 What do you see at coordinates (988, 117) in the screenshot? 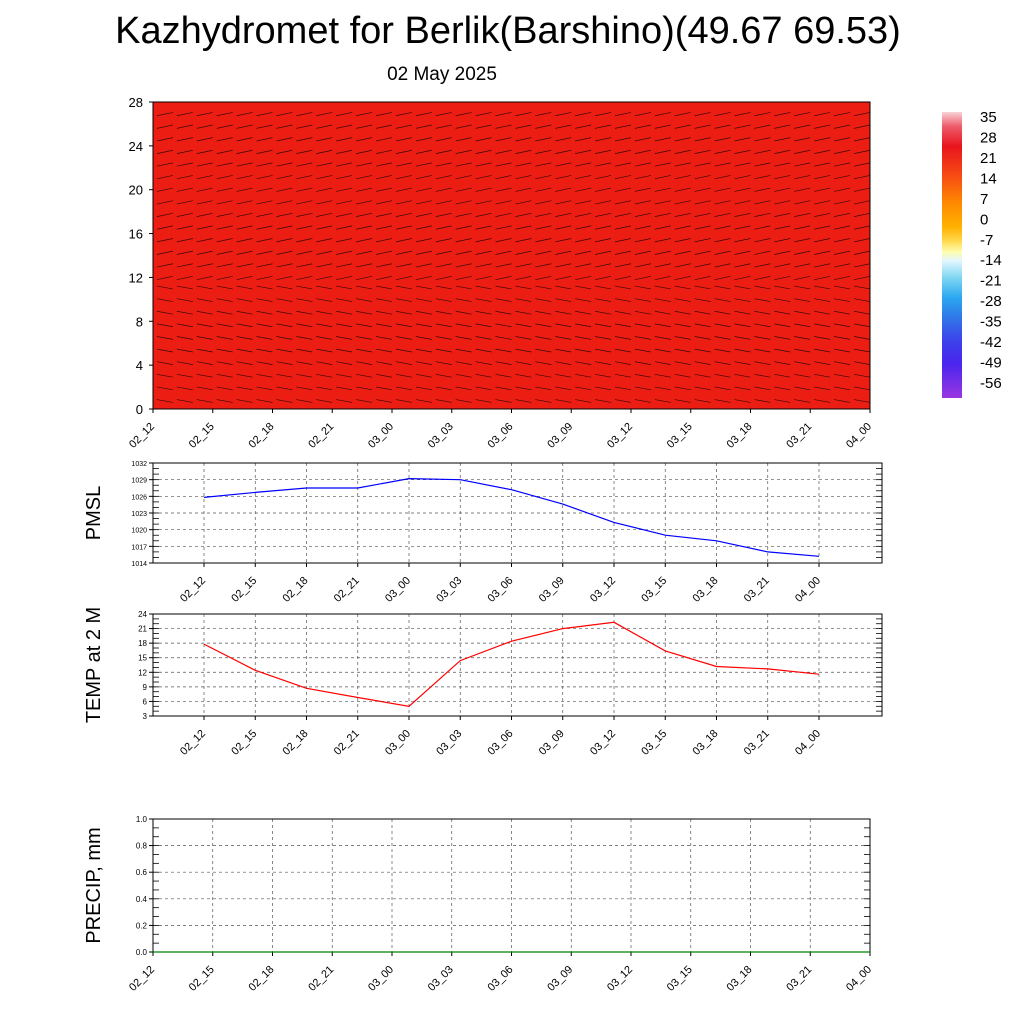
I see `colorbar-label: 35` at bounding box center [988, 117].